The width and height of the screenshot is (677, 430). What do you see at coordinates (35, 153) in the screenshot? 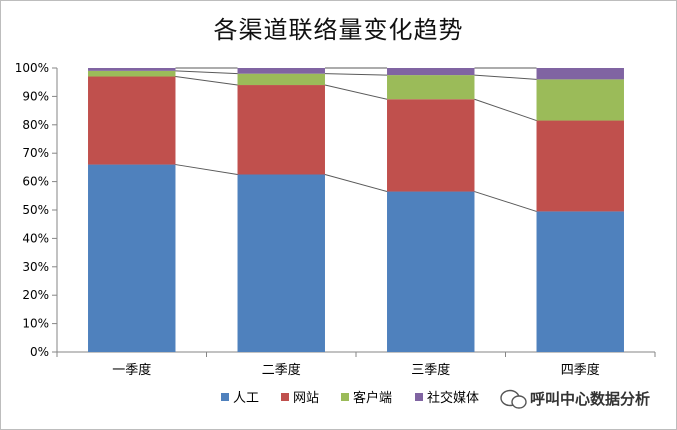
I see `y-tick-label: 70%` at bounding box center [35, 153].